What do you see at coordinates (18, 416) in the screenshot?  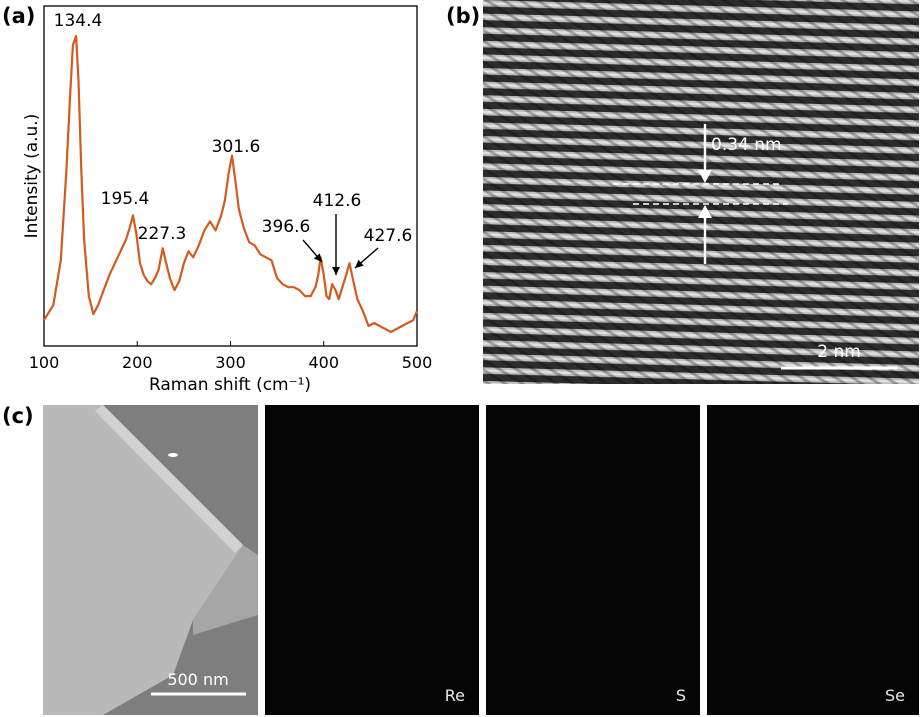 I see `panel-label-c: (c)` at bounding box center [18, 416].